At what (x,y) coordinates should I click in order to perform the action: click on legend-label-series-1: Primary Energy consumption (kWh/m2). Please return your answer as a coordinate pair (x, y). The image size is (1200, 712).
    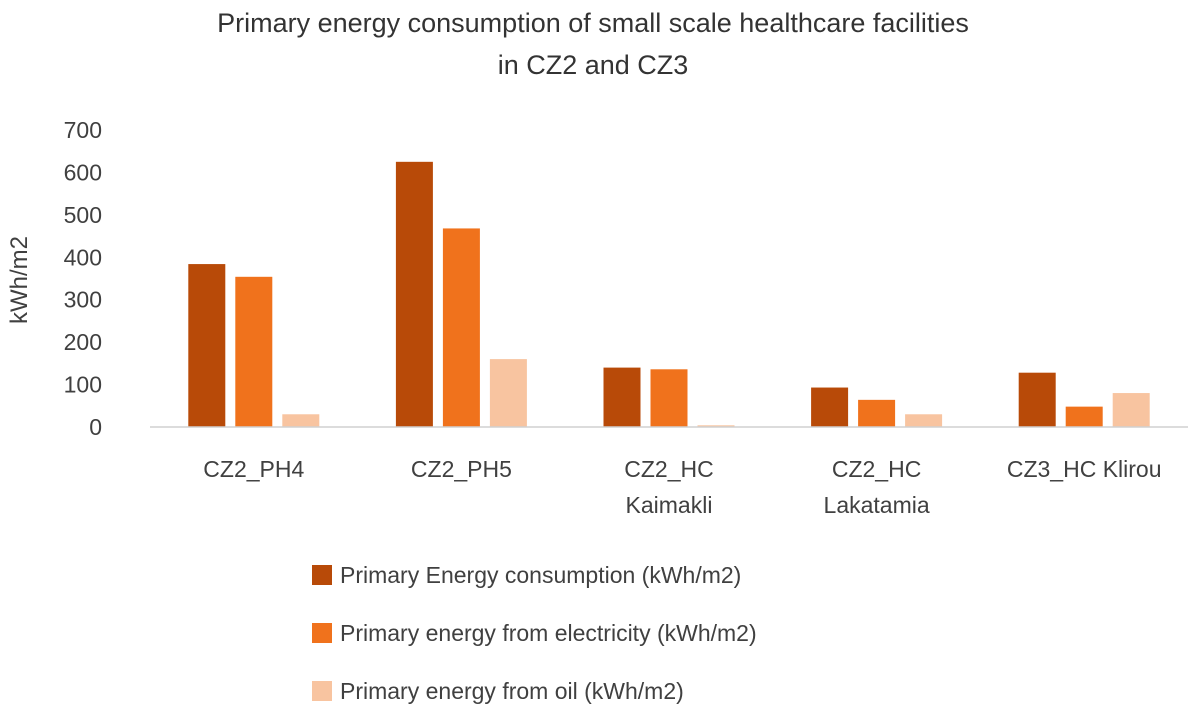
    Looking at the image, I should click on (540, 575).